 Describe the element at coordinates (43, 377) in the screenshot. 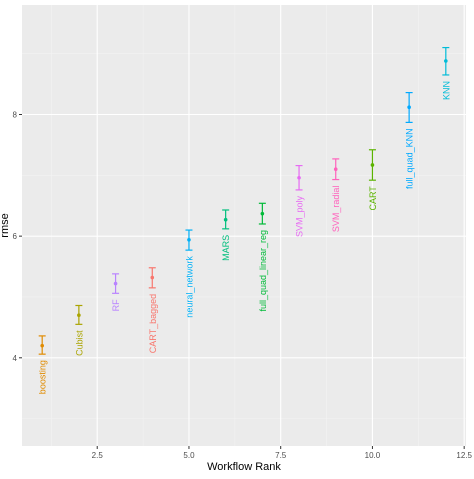

I see `point-label: boosting` at that location.